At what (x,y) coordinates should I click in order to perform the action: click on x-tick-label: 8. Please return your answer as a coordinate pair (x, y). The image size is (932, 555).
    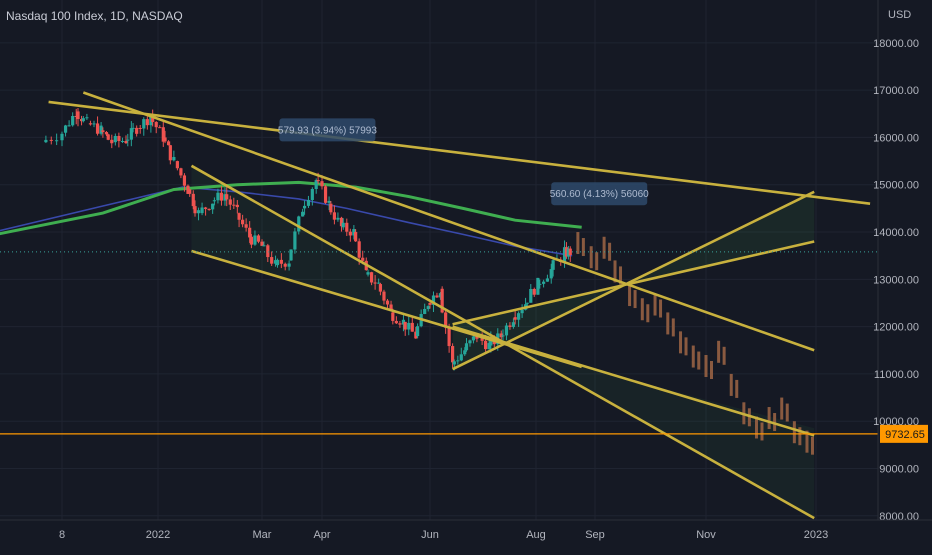
    Looking at the image, I should click on (62, 535).